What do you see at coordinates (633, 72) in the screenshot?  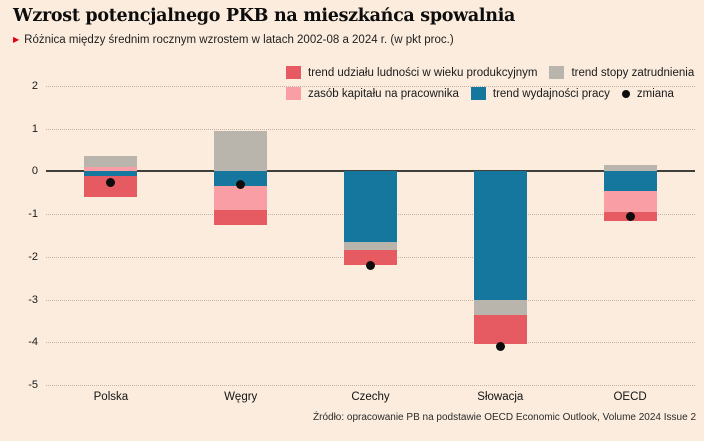 I see `legend-label: trend stopy zatrudnienia` at bounding box center [633, 72].